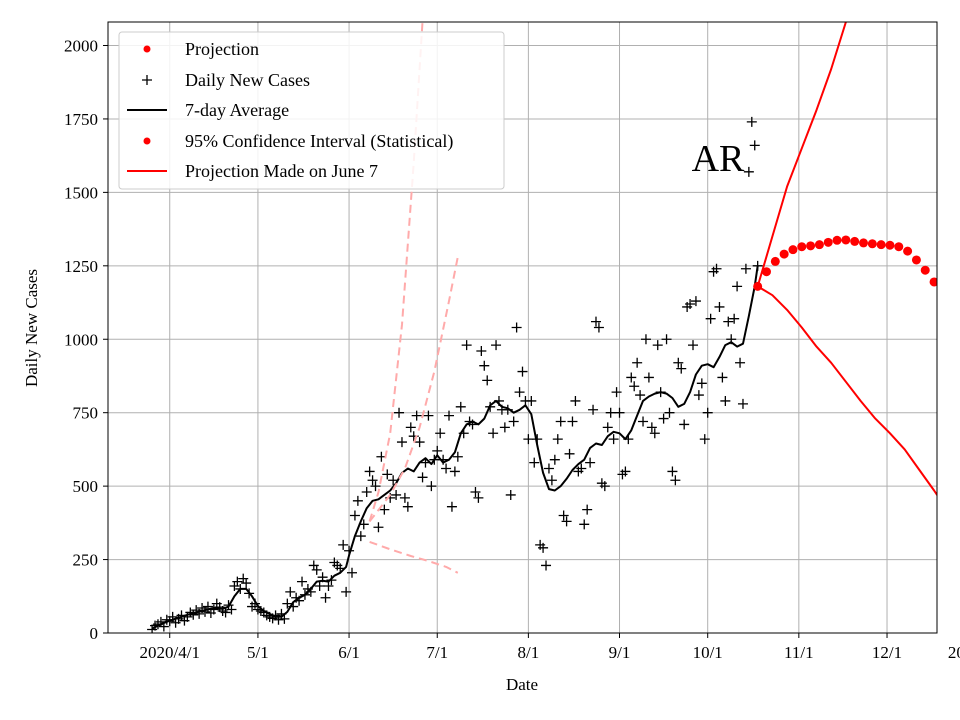  I want to click on y-axis-label: Daily New Cases, so click(31, 328).